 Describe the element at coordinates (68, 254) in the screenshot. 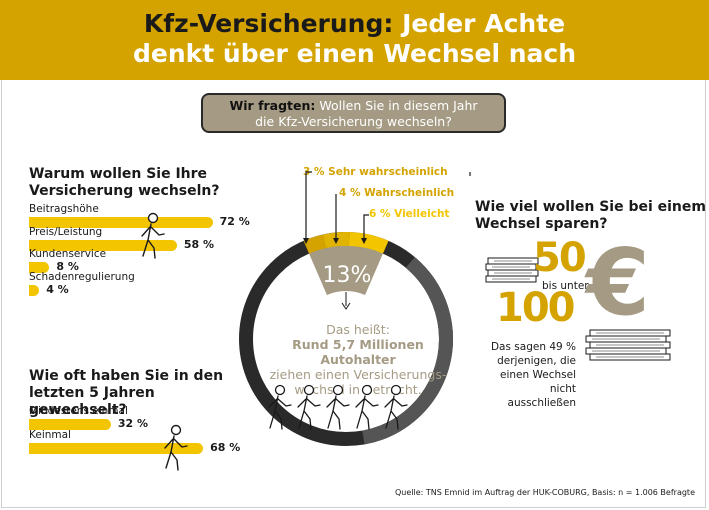

I see `bar-category-label: Kundenservice` at that location.